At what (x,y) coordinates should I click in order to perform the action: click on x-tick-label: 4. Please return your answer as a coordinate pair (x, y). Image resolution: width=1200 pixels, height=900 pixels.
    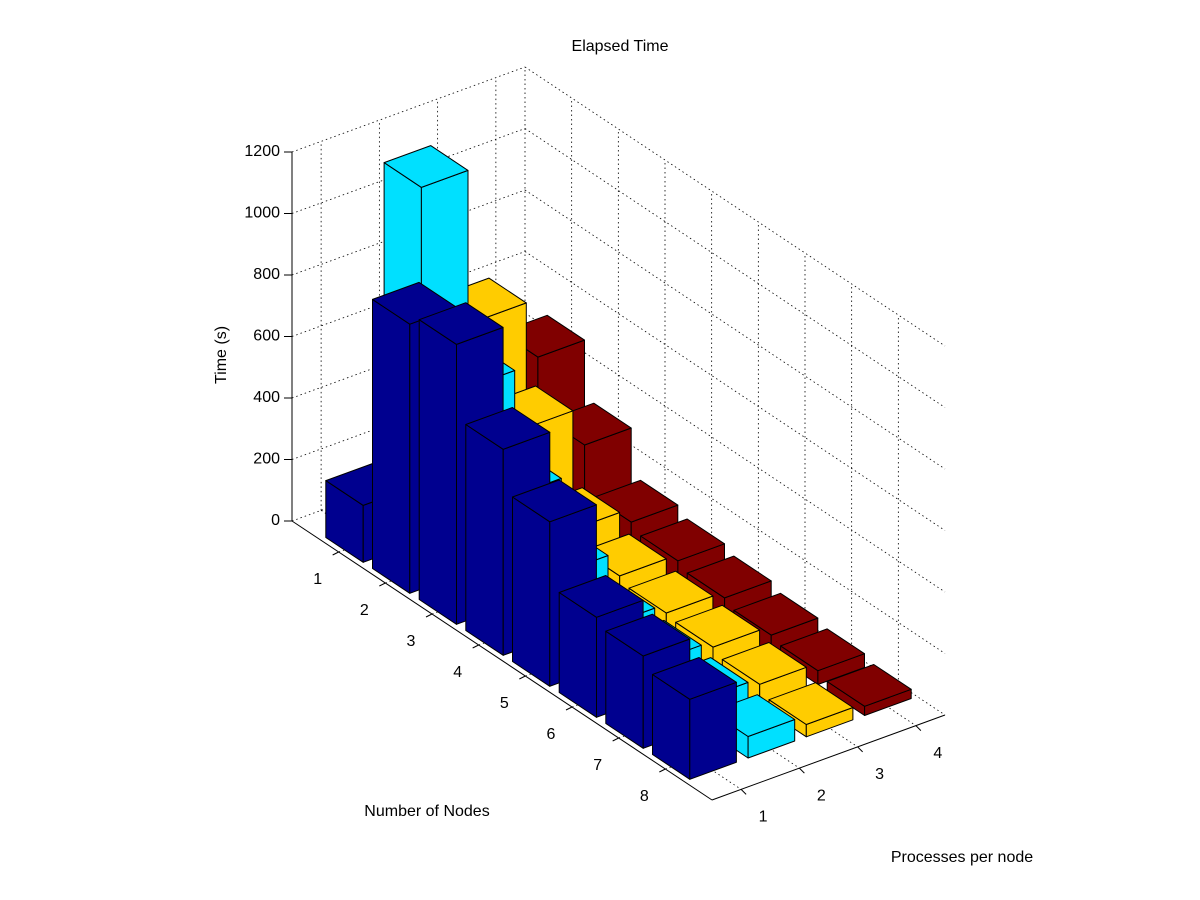
    Looking at the image, I should click on (457, 672).